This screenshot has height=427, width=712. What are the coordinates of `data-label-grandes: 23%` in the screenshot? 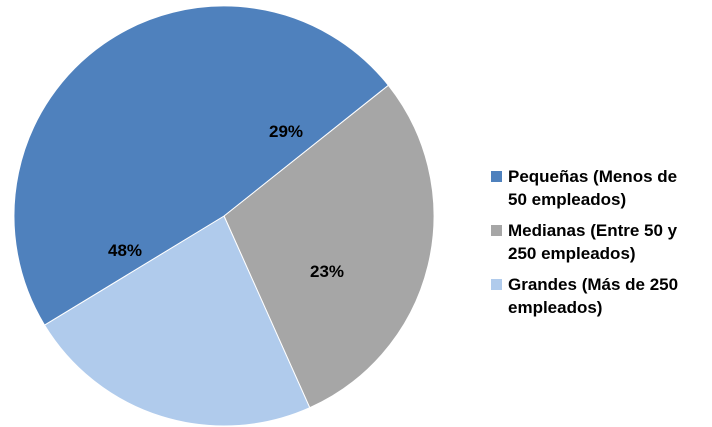 It's located at (327, 271).